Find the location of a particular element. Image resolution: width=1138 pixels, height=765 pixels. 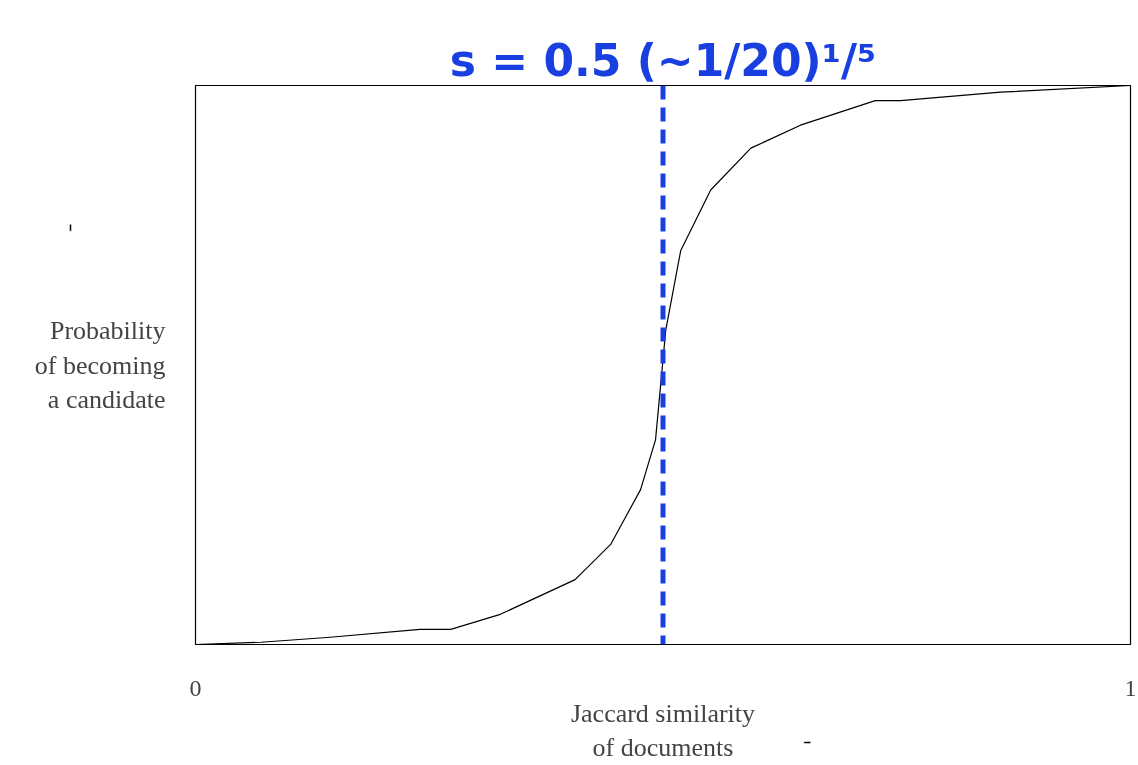

ref-line-label: s = 0.5 (~1/20)¹/⁵ is located at coordinates (663, 60).